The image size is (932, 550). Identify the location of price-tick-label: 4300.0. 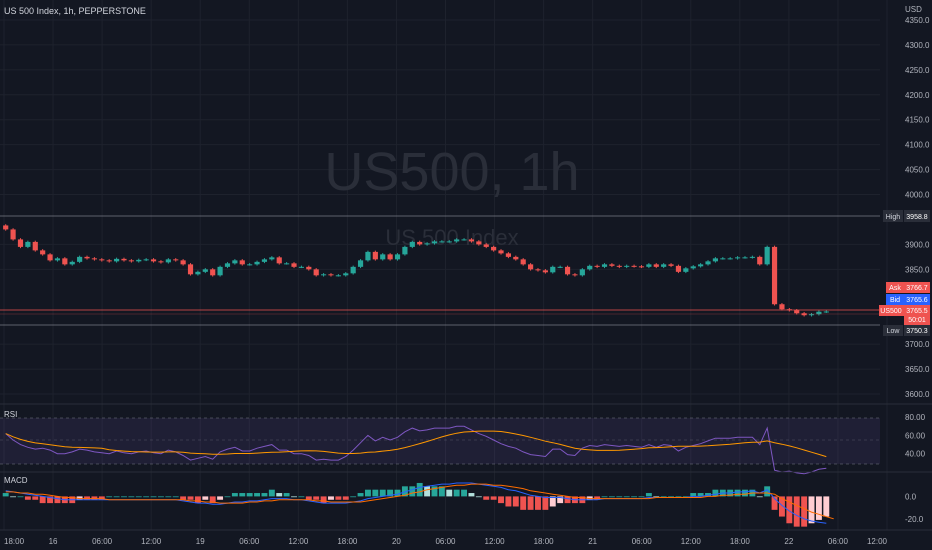
(917, 45).